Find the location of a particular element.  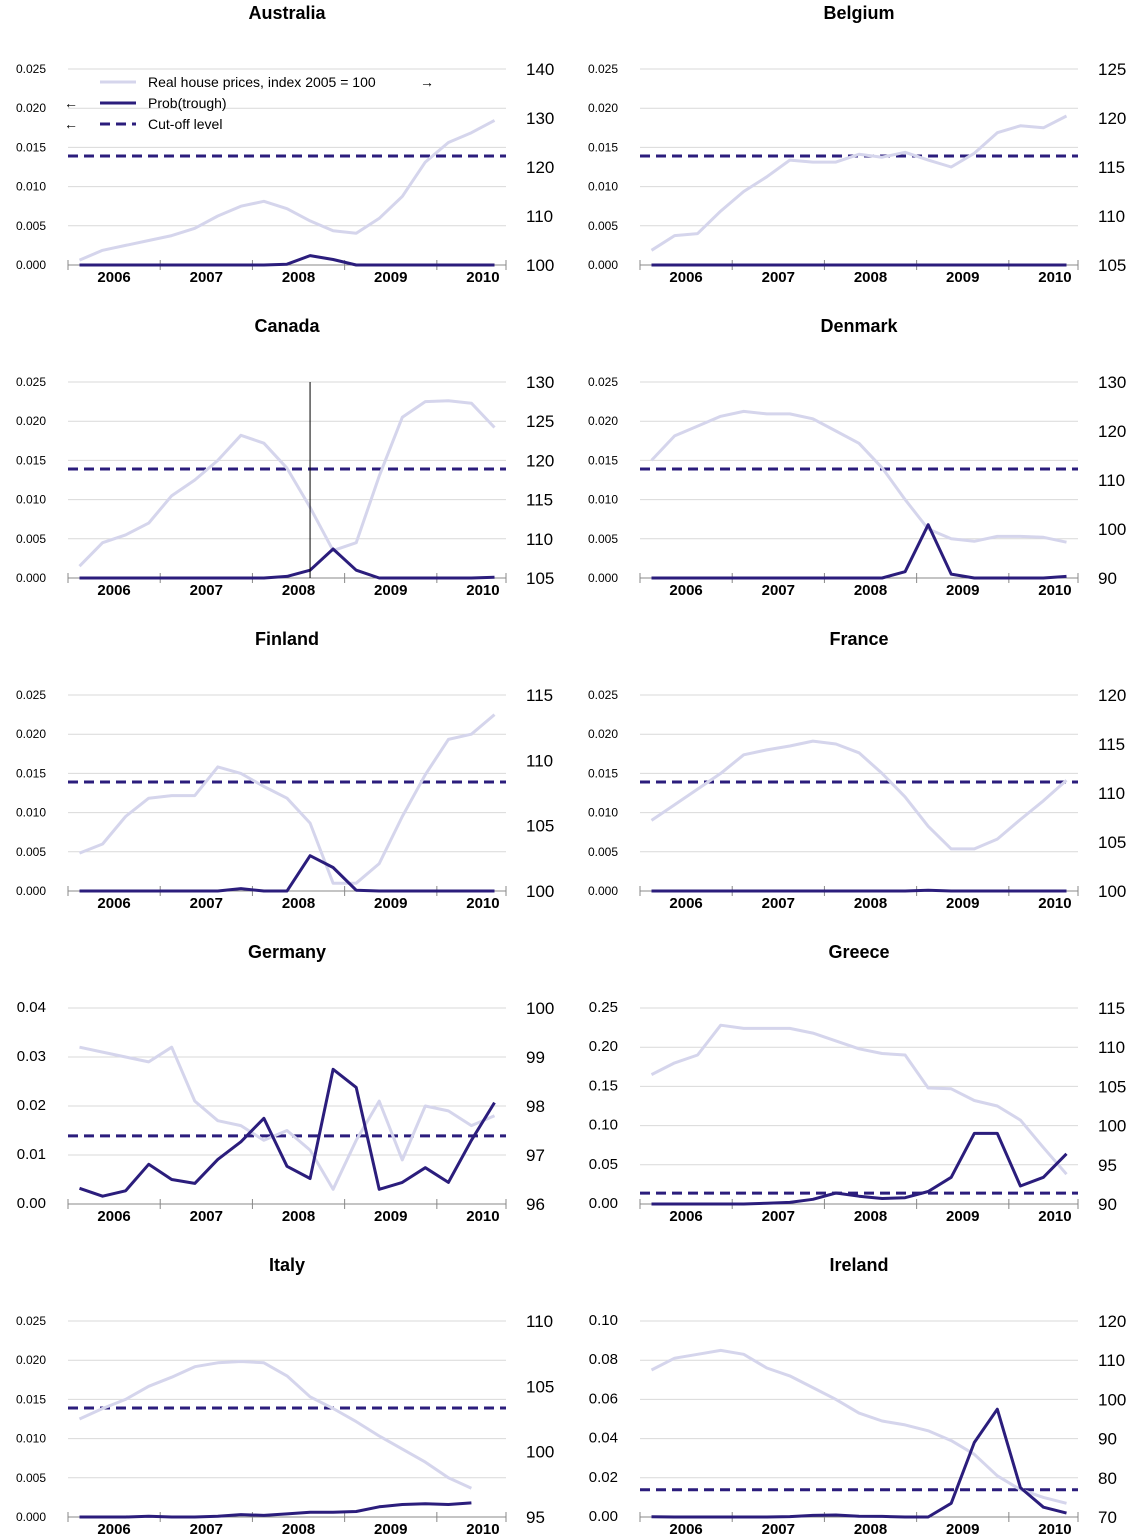

right-tick-label: 80 is located at coordinates (1107, 1478).